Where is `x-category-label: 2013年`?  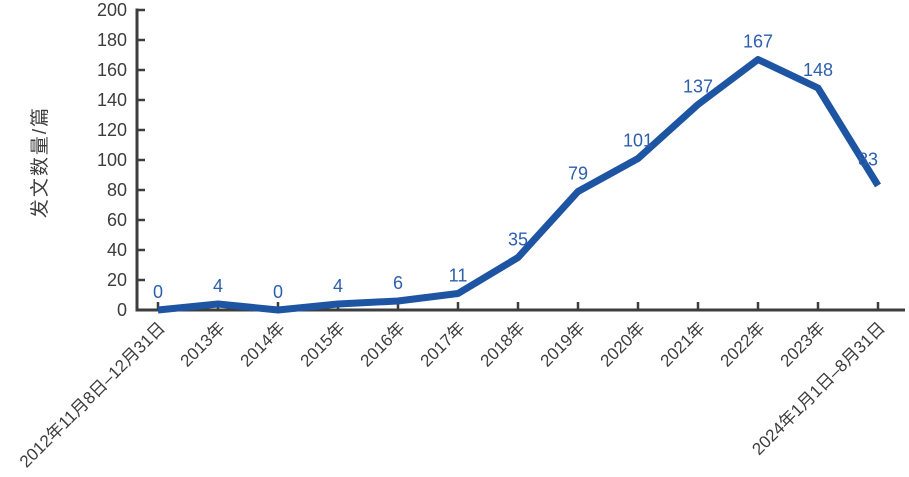
x-category-label: 2013年 is located at coordinates (203, 344).